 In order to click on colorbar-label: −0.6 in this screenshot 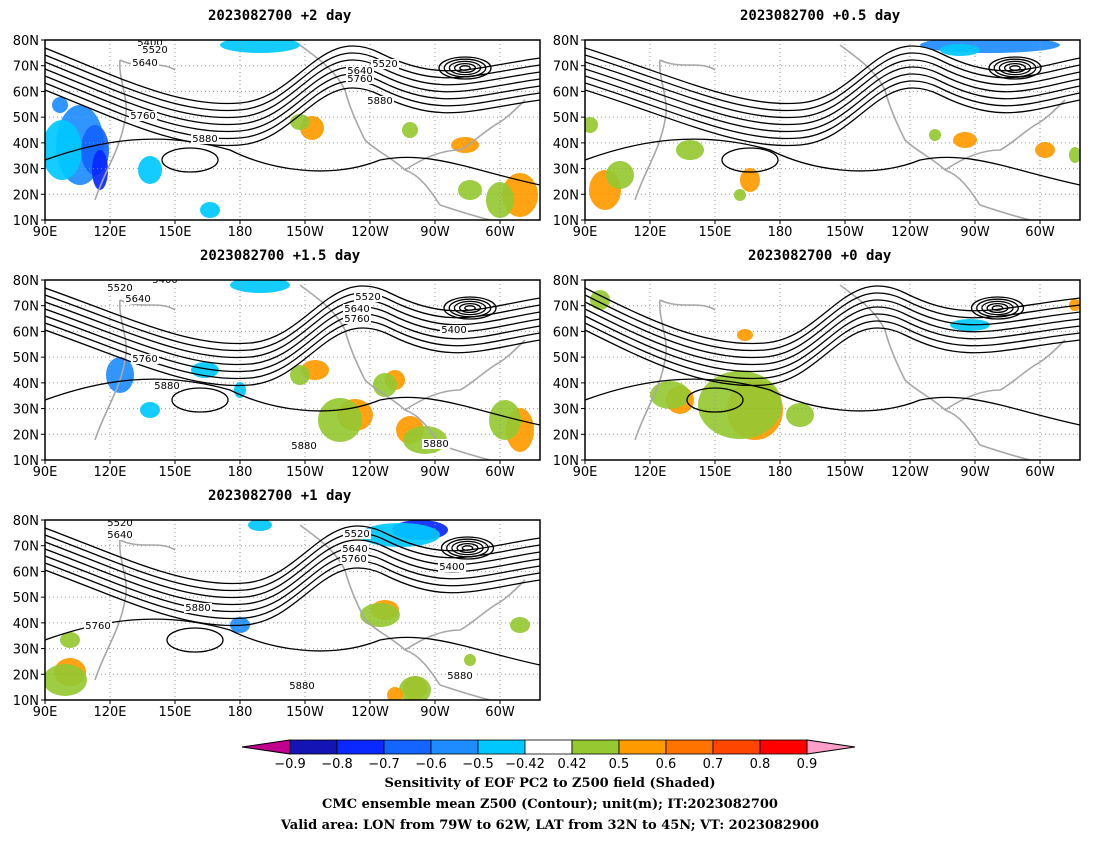, I will do `click(431, 762)`.